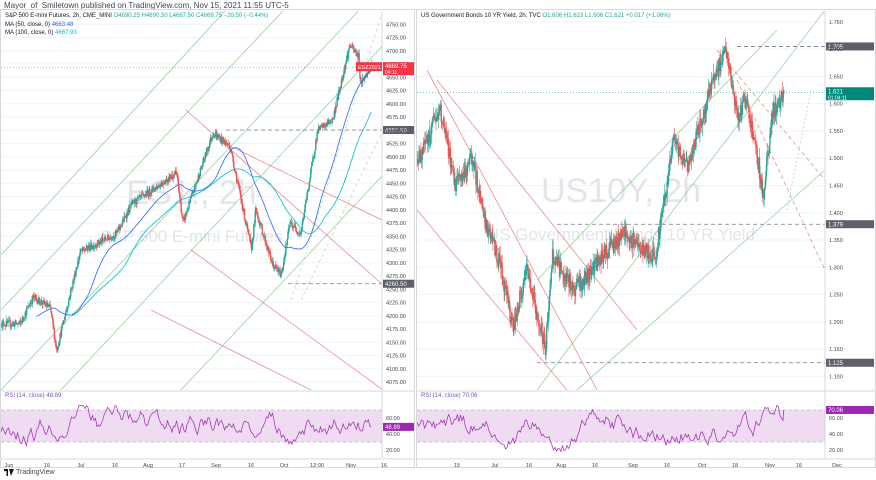 This screenshot has width=876, height=480. I want to click on price-tick-label: 4125.00, so click(396, 357).